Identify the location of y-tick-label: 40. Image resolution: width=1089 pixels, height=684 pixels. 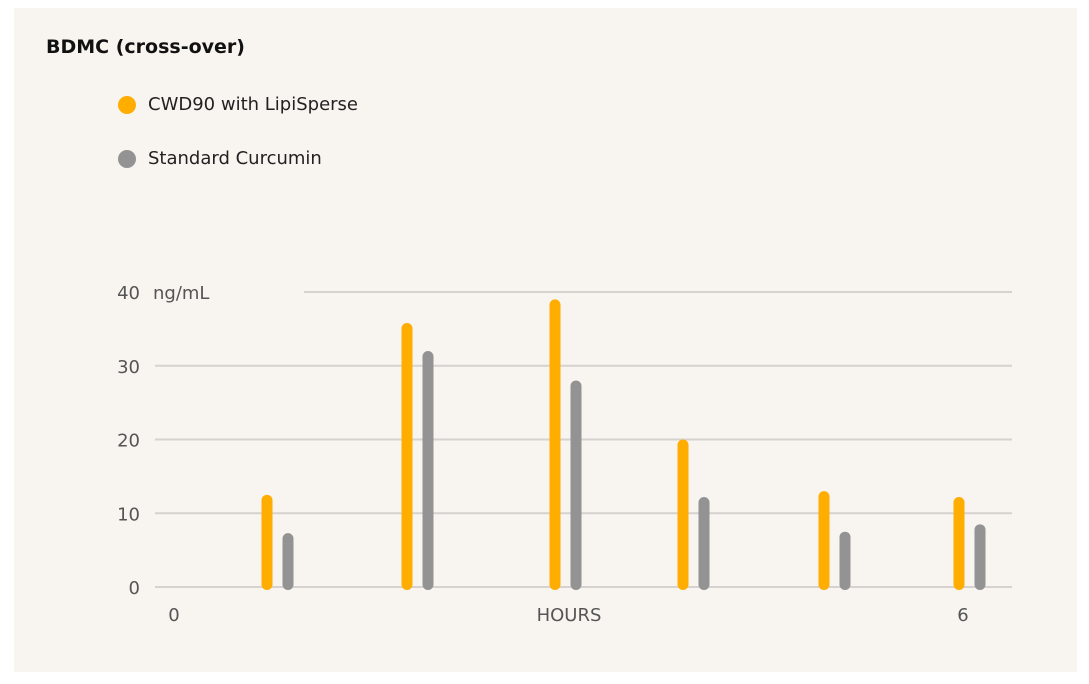
(128, 293).